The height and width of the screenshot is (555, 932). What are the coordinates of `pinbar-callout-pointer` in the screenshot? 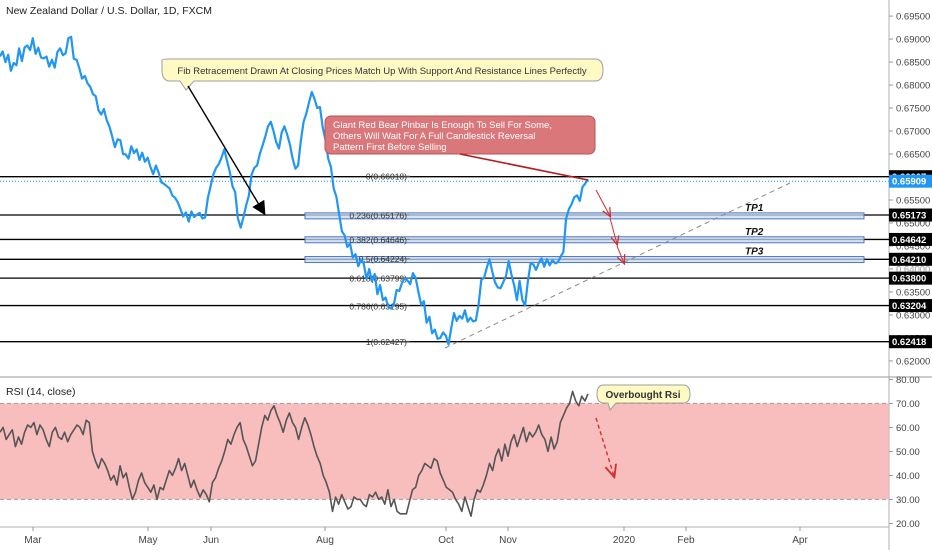 It's located at (524, 167).